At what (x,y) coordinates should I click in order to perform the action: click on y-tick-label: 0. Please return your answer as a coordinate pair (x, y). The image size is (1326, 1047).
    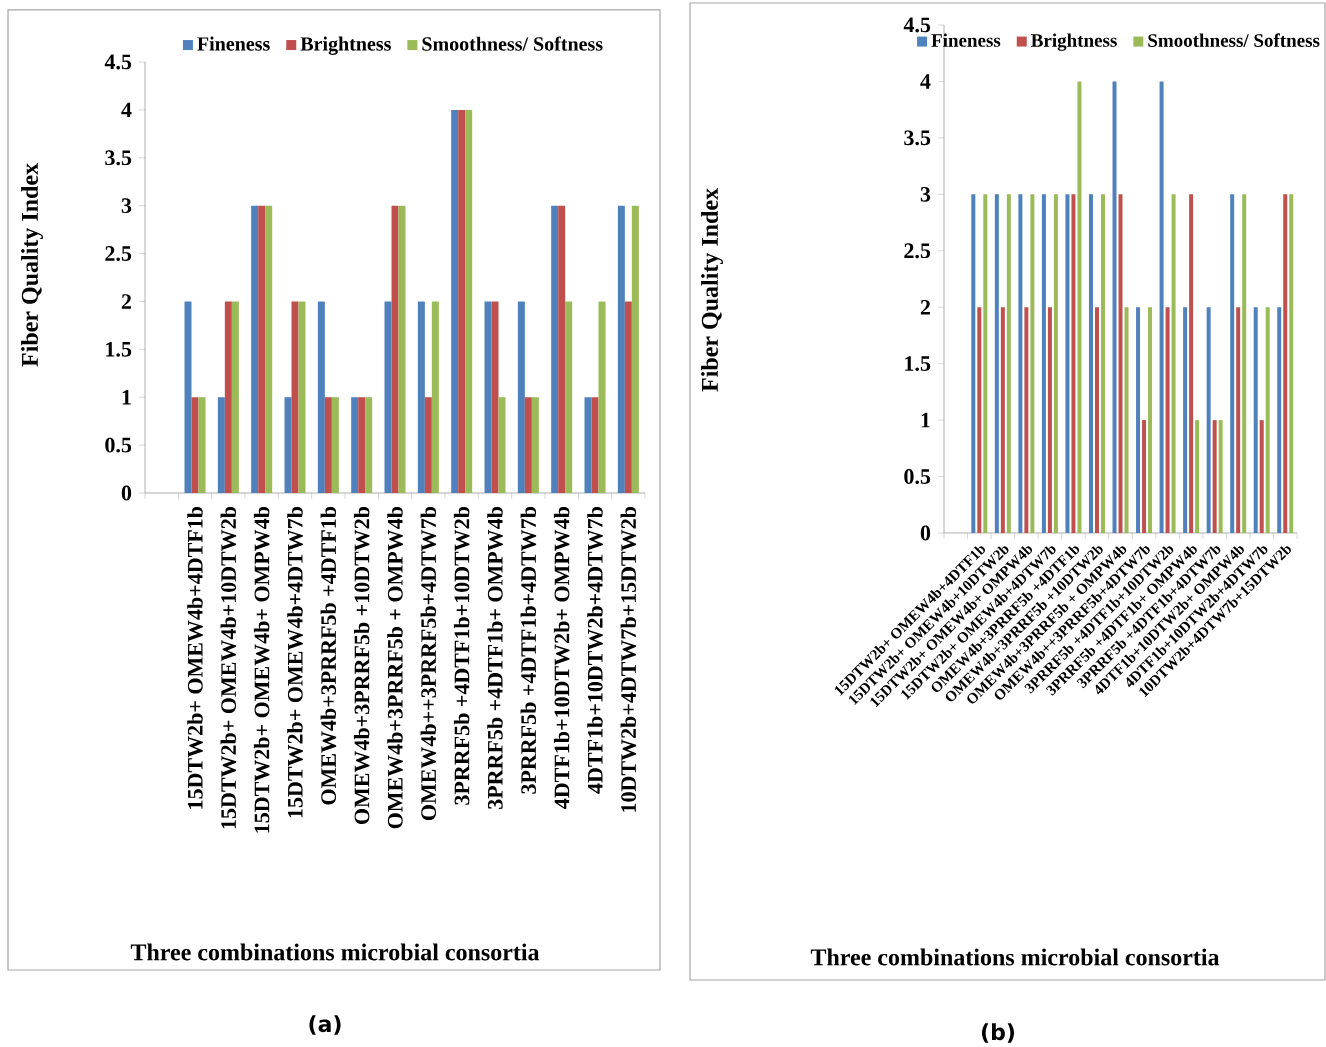
    Looking at the image, I should click on (126, 493).